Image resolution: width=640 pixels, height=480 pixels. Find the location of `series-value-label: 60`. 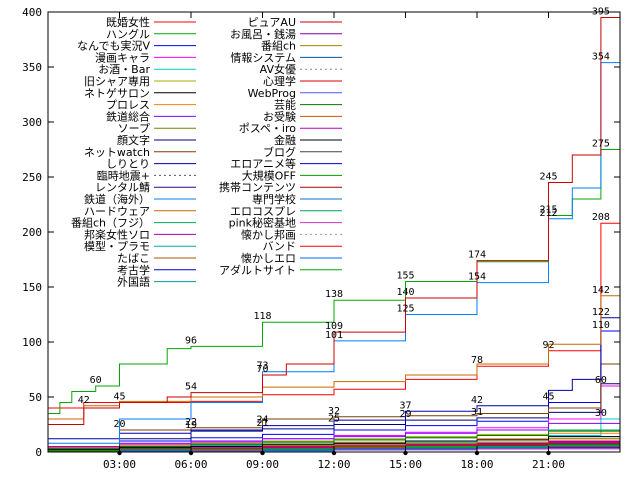

series-value-label: 60 is located at coordinates (601, 380).